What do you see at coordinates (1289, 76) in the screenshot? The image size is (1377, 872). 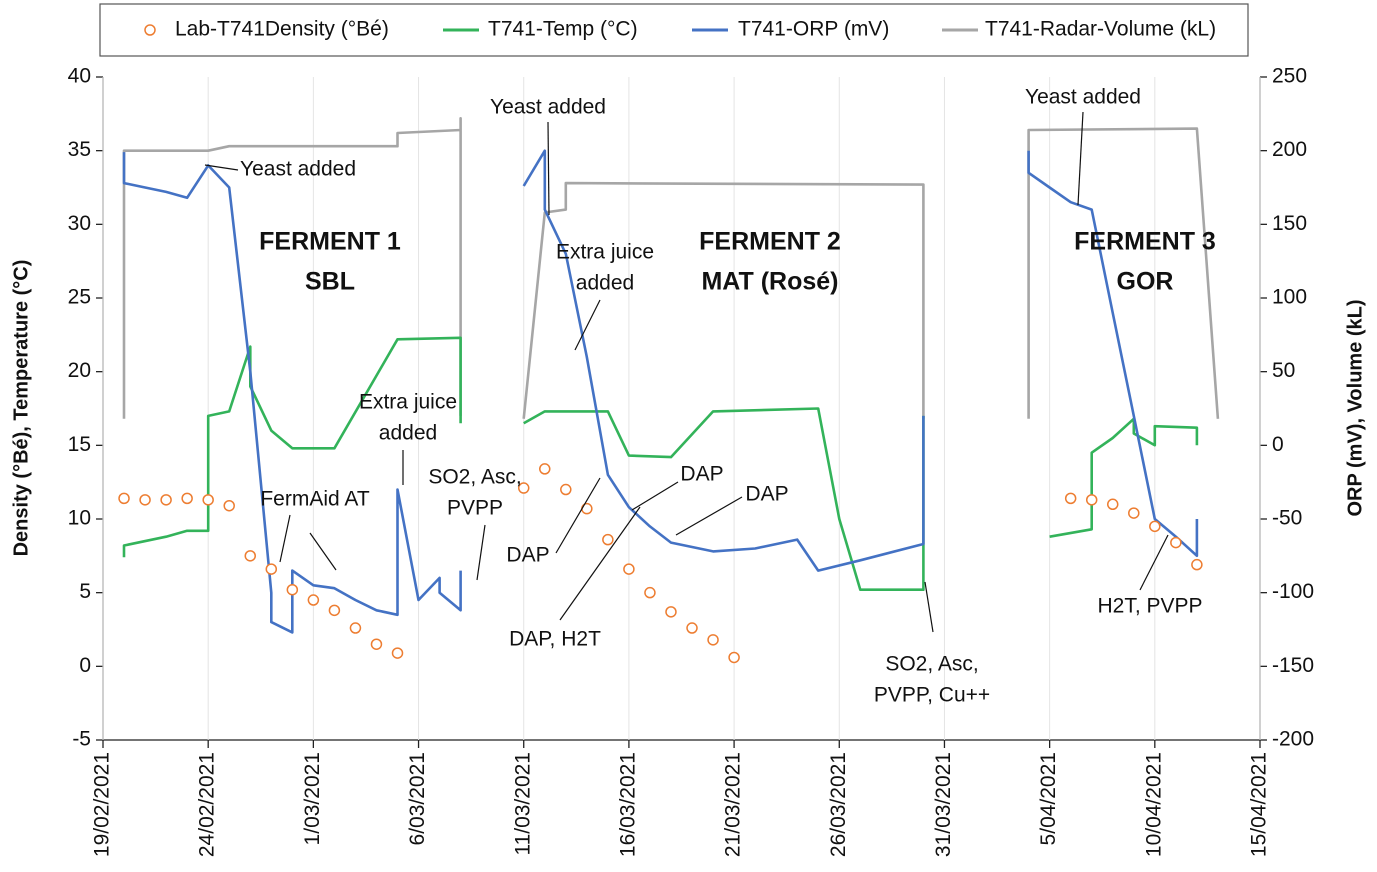 I see `y2-tick-label: 250` at bounding box center [1289, 76].